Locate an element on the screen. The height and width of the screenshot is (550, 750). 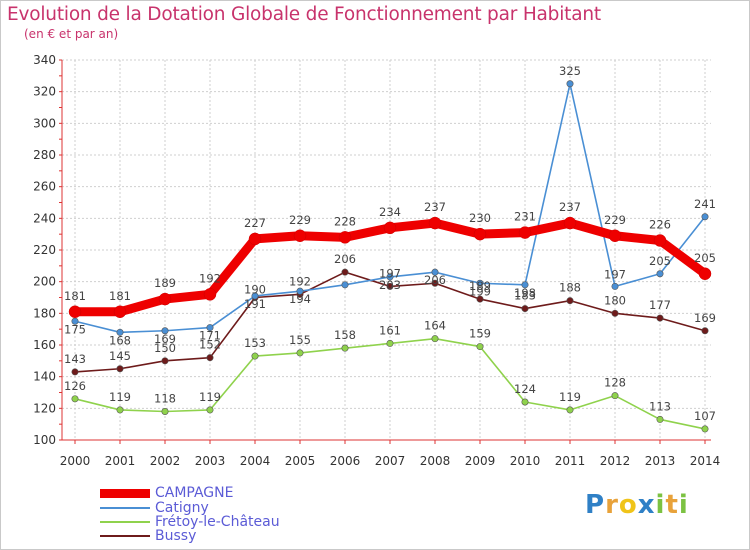
data-label-bussy: 197 is located at coordinates (390, 273).